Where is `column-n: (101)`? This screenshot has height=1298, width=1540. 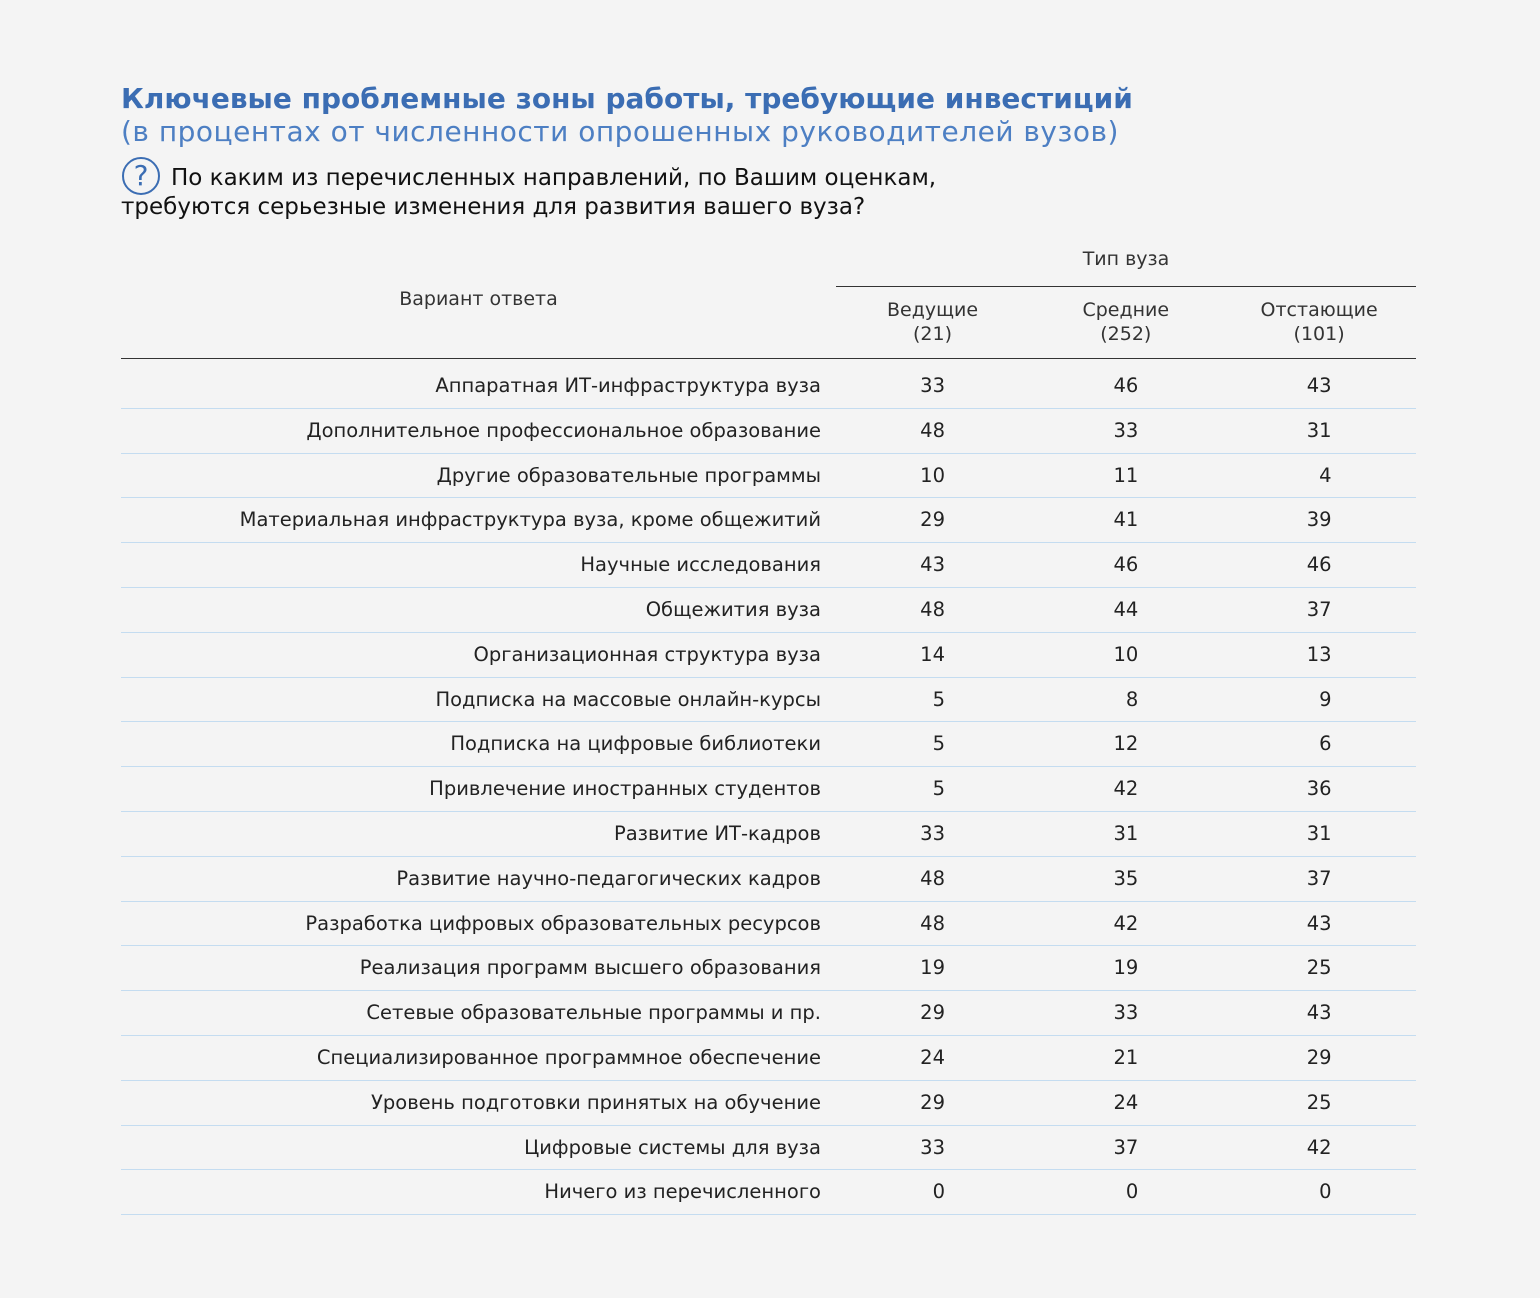
column-n: (101) is located at coordinates (1319, 334).